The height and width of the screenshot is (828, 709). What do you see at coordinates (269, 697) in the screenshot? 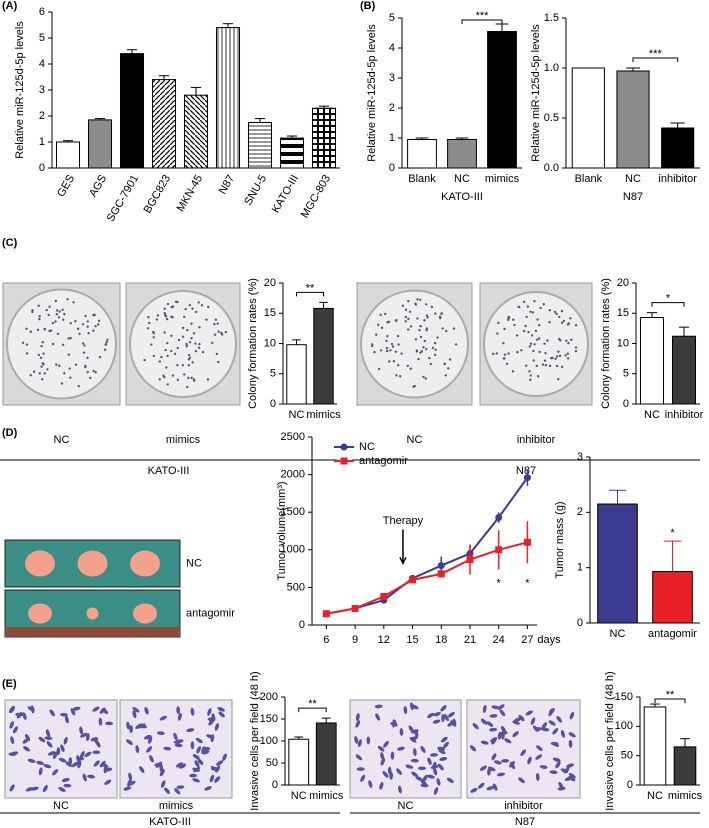
I see `y-tick-label: 200` at bounding box center [269, 697].